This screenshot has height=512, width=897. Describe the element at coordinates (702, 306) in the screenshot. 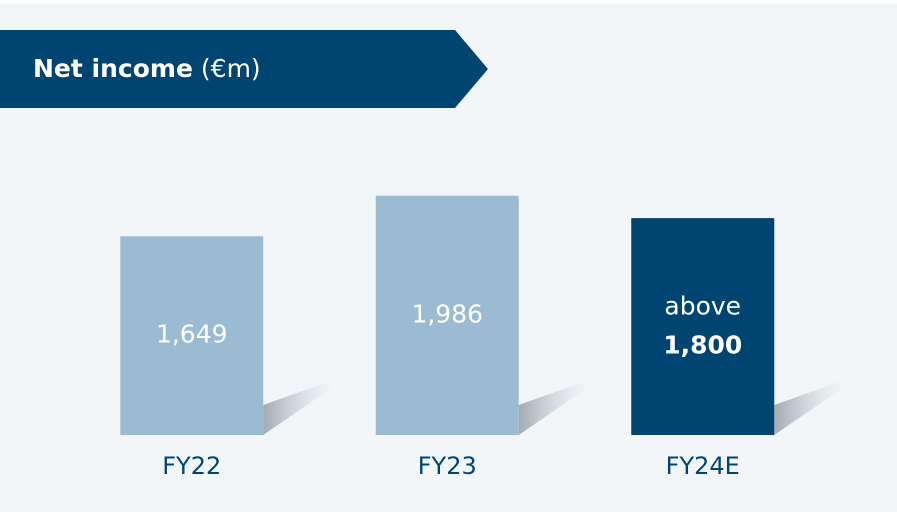

I see `value-label-prefix: above` at that location.